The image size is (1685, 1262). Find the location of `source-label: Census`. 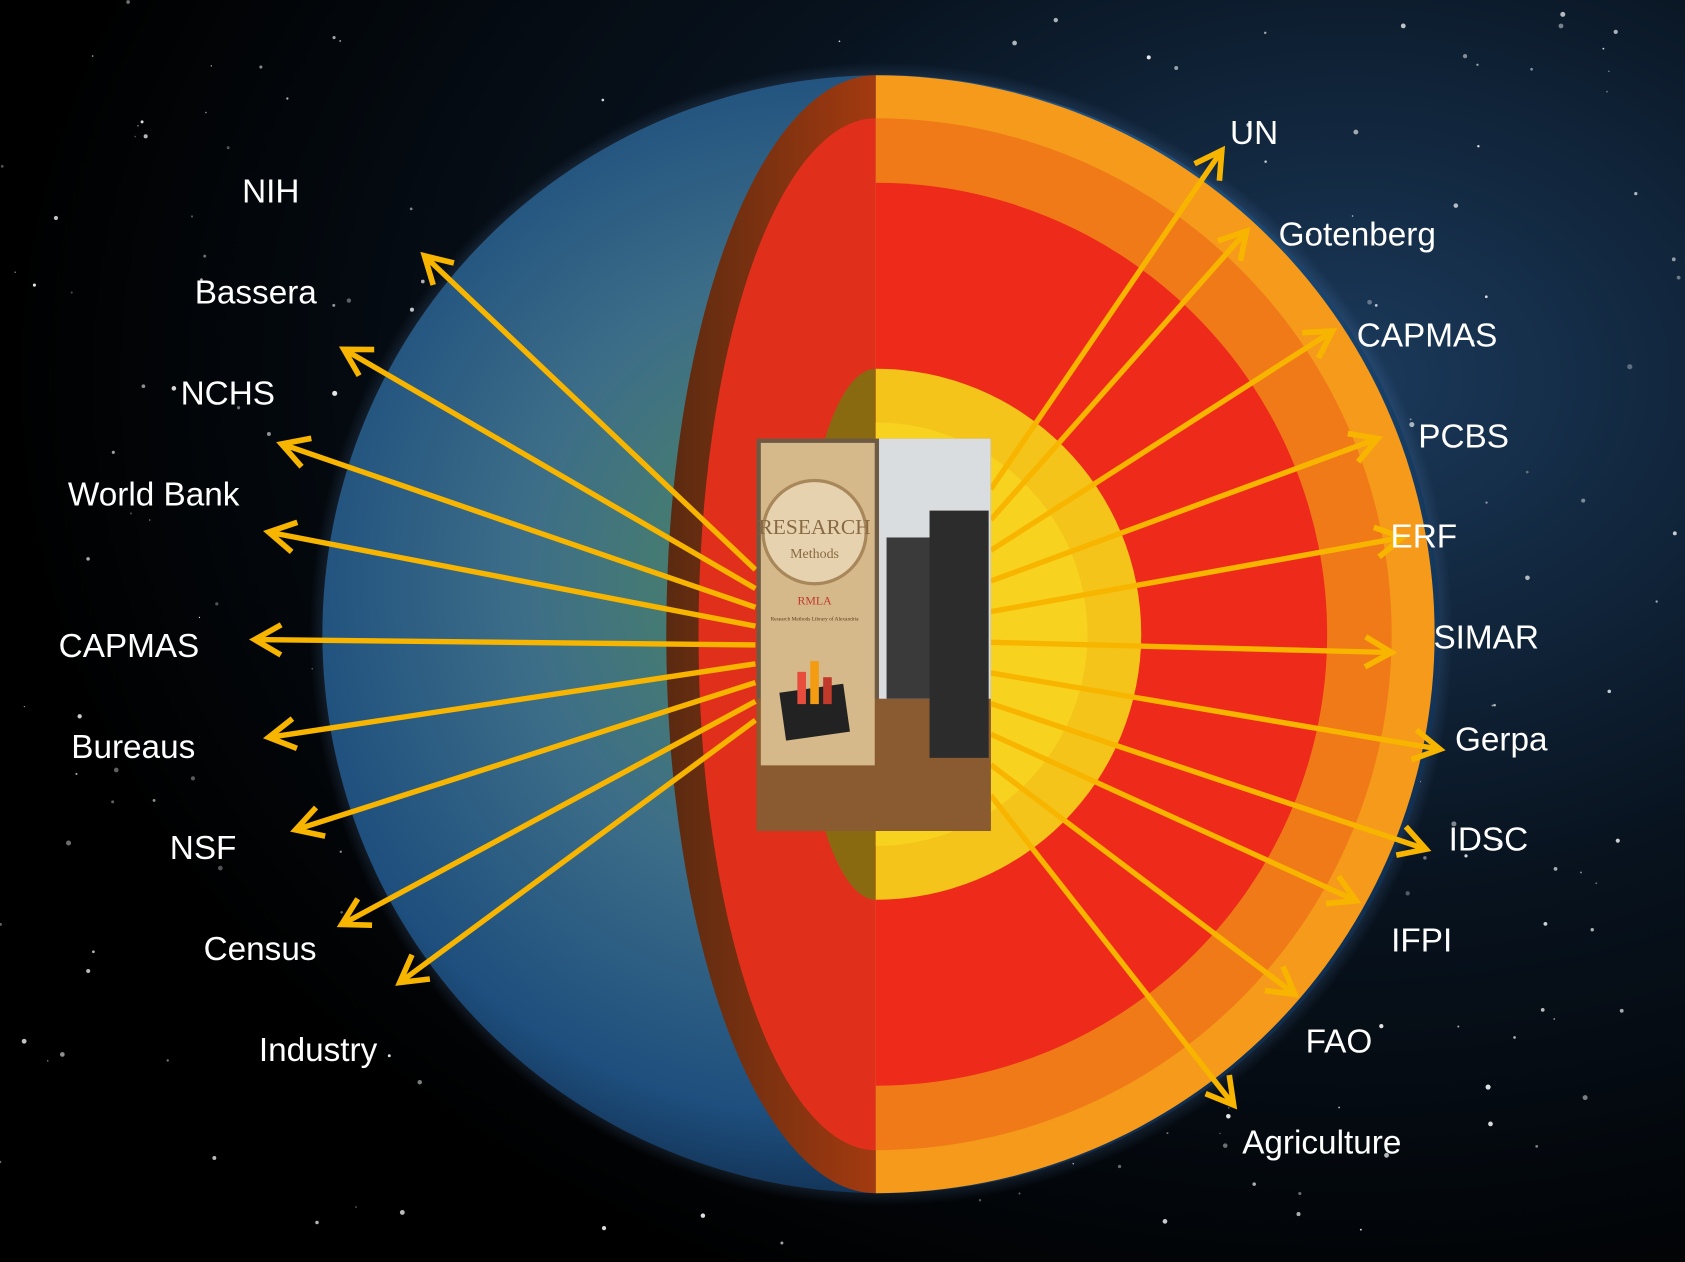

source-label: Census is located at coordinates (260, 949).